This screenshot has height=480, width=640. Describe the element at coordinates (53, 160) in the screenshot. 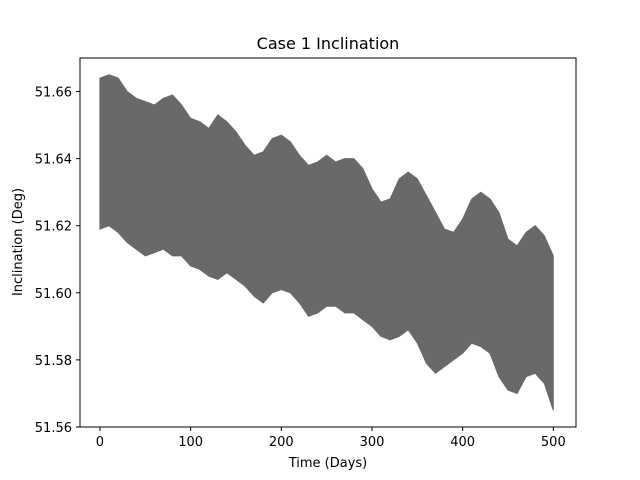

I see `y-tick-label: 51.64` at that location.